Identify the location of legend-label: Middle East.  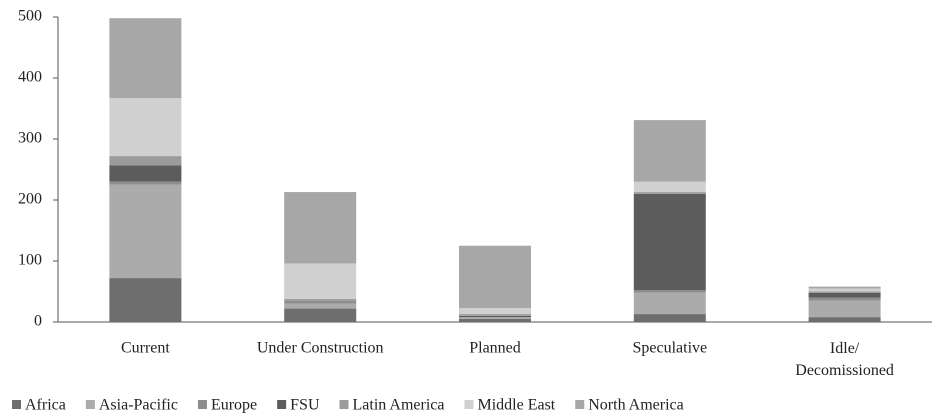
(516, 405).